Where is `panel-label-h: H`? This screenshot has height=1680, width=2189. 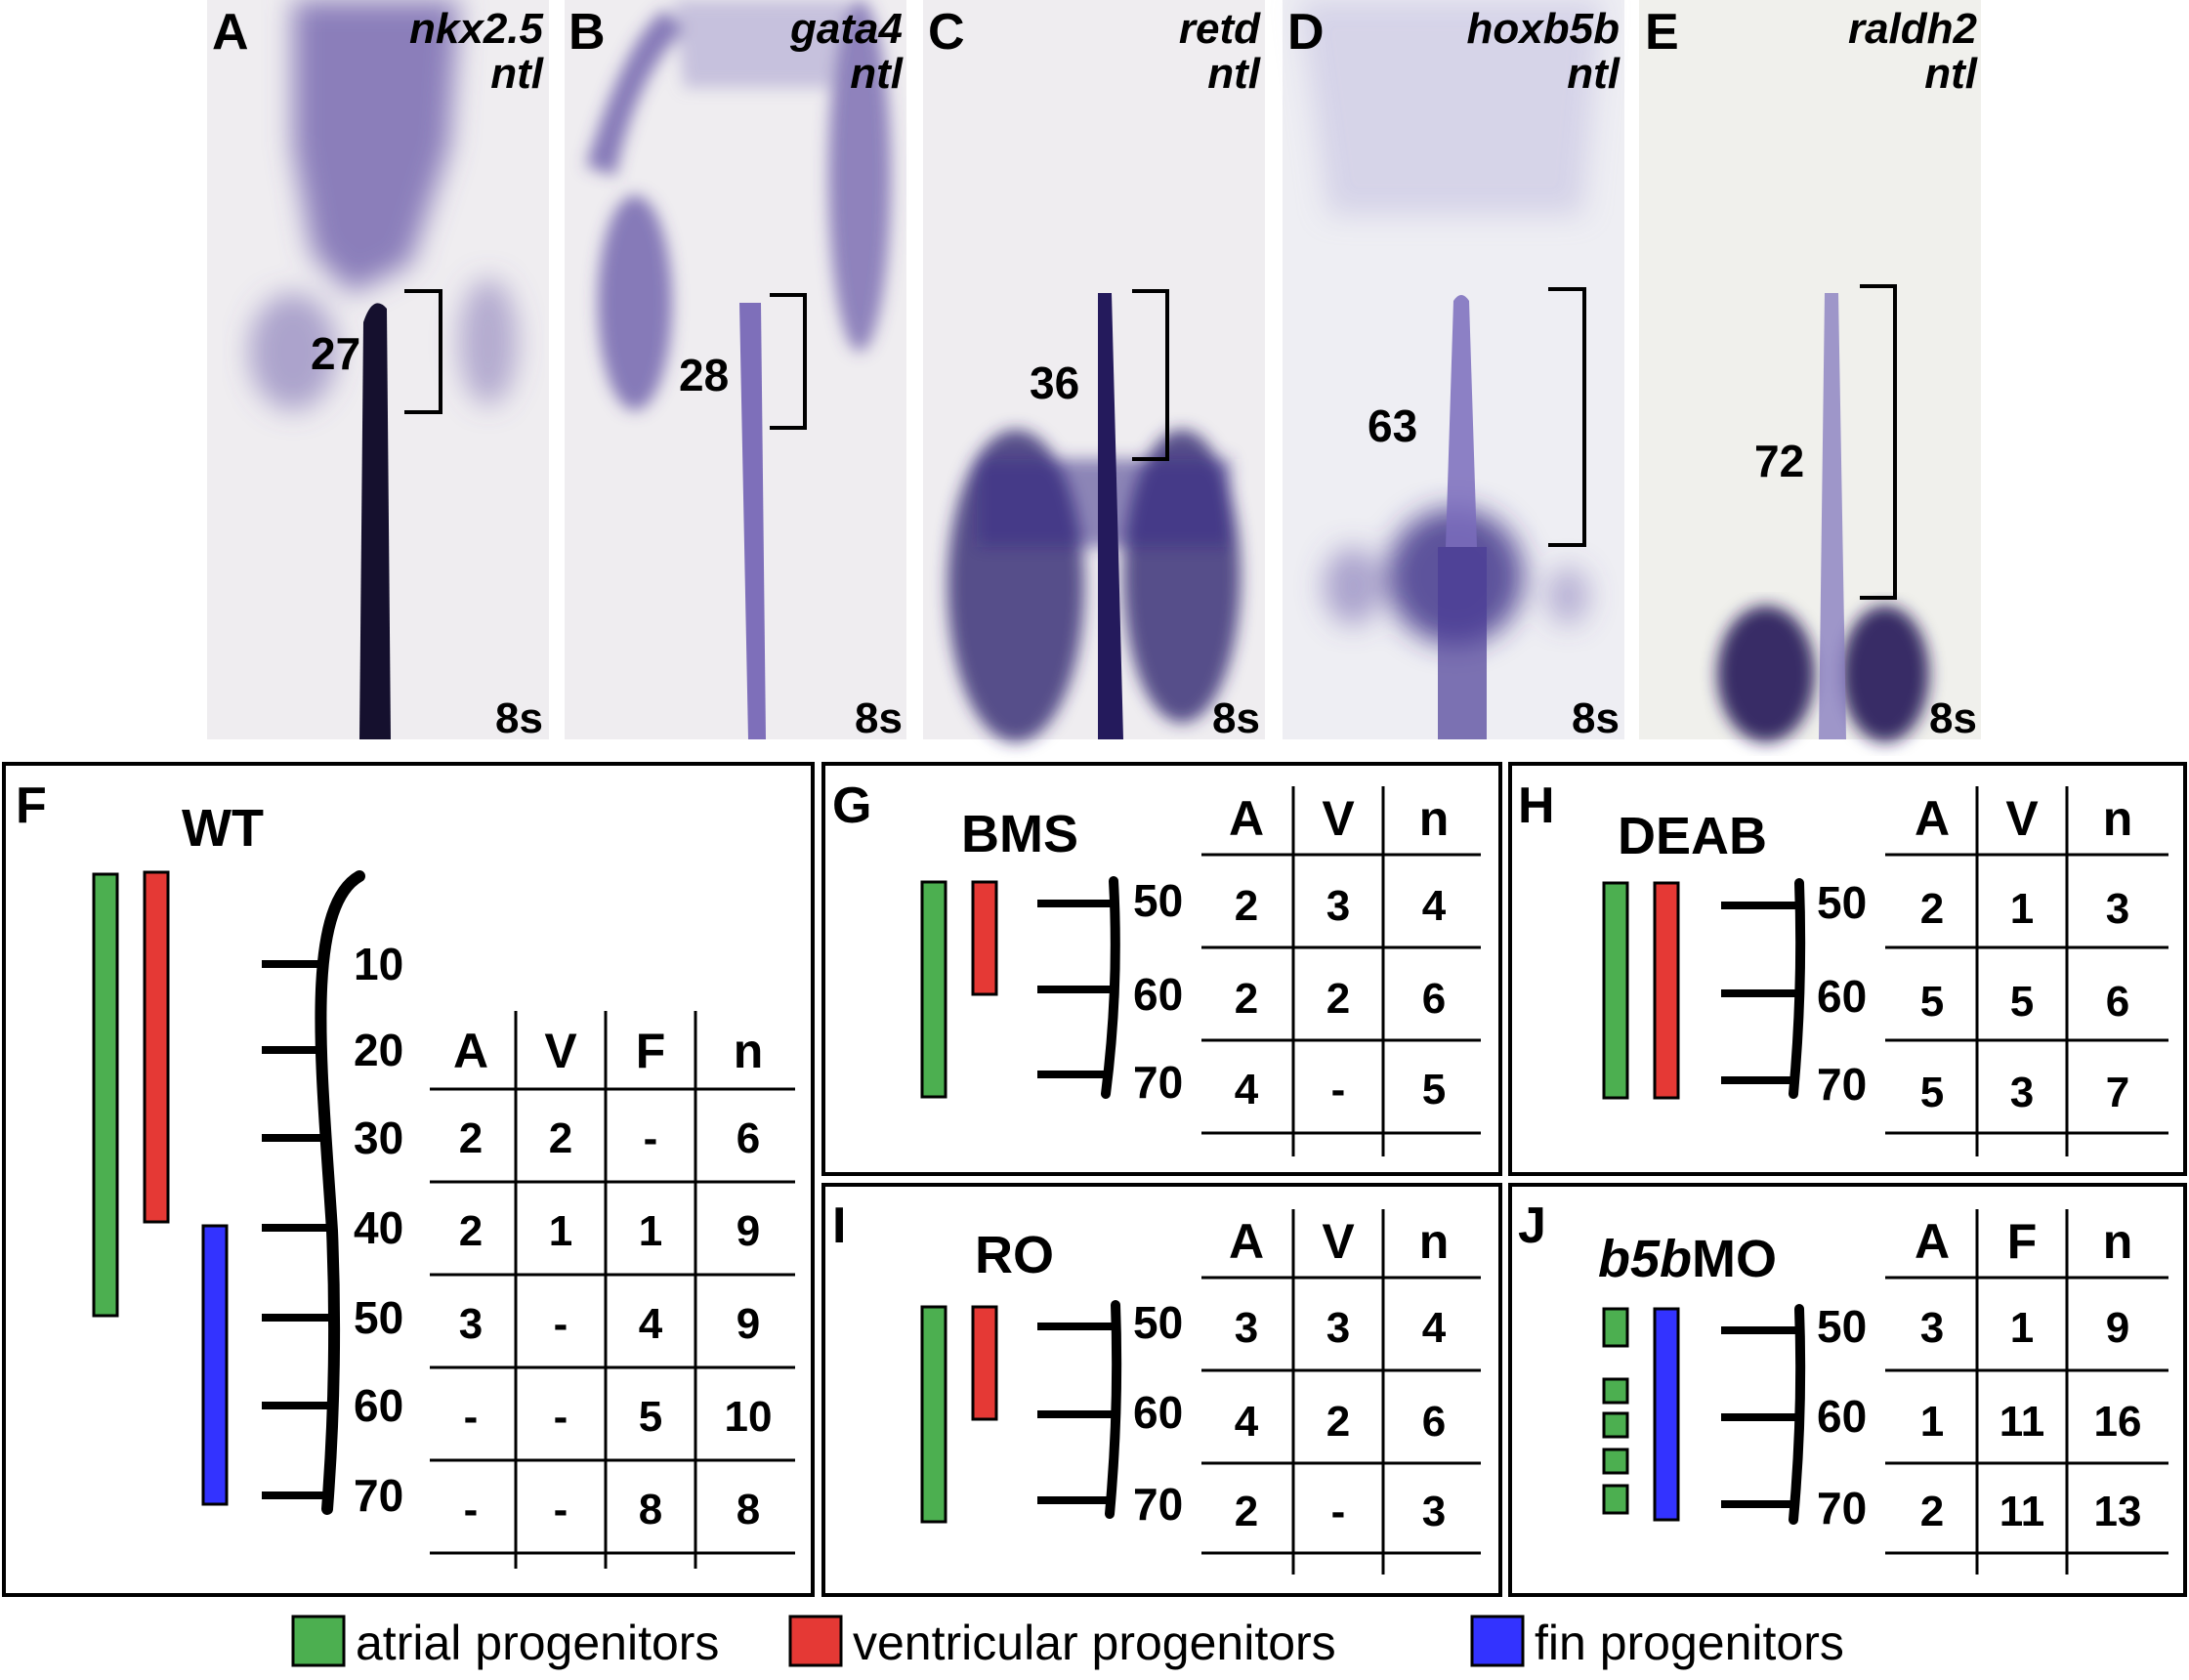
panel-label-h: H is located at coordinates (1537, 805).